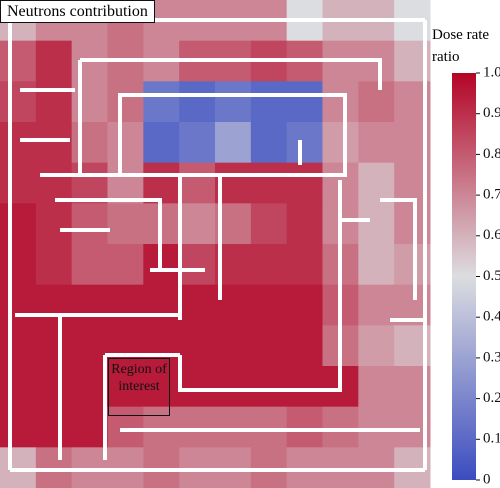 The height and width of the screenshot is (488, 500). Describe the element at coordinates (491, 72) in the screenshot. I see `colorbar-tick-label: 1.0` at that location.